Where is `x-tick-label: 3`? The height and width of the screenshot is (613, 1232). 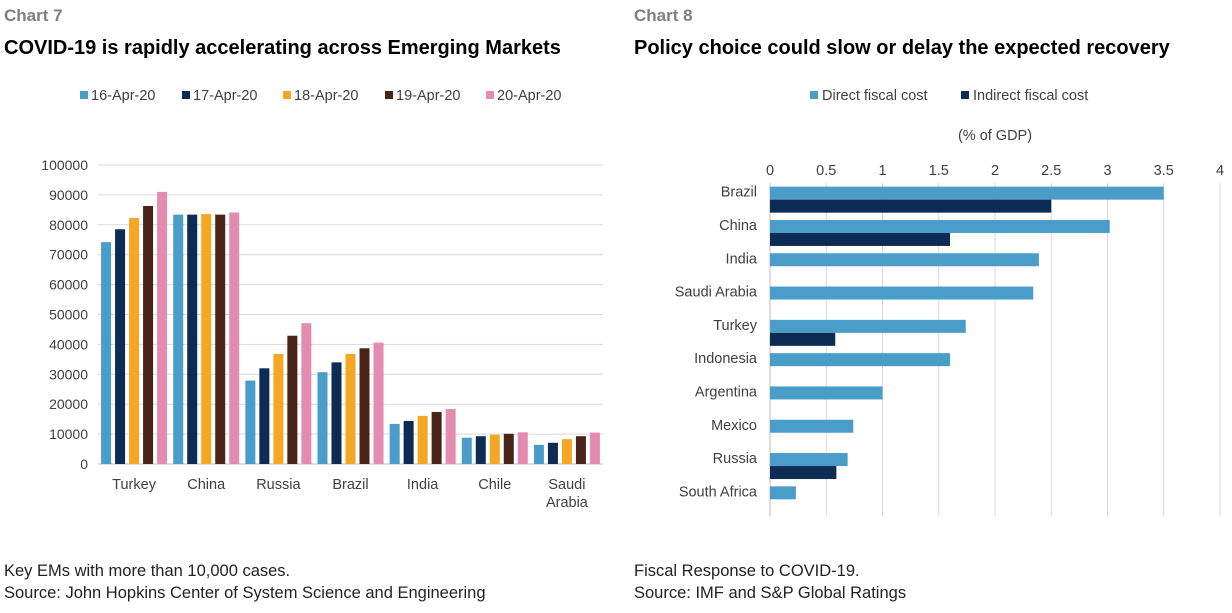 x-tick-label: 3 is located at coordinates (1107, 171).